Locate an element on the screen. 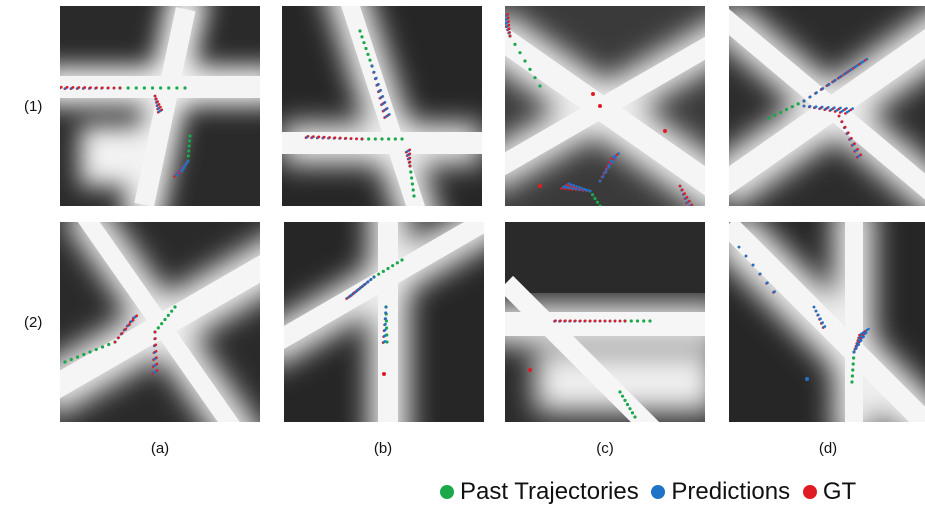  legend-past: Past Trajectories is located at coordinates (539, 492).